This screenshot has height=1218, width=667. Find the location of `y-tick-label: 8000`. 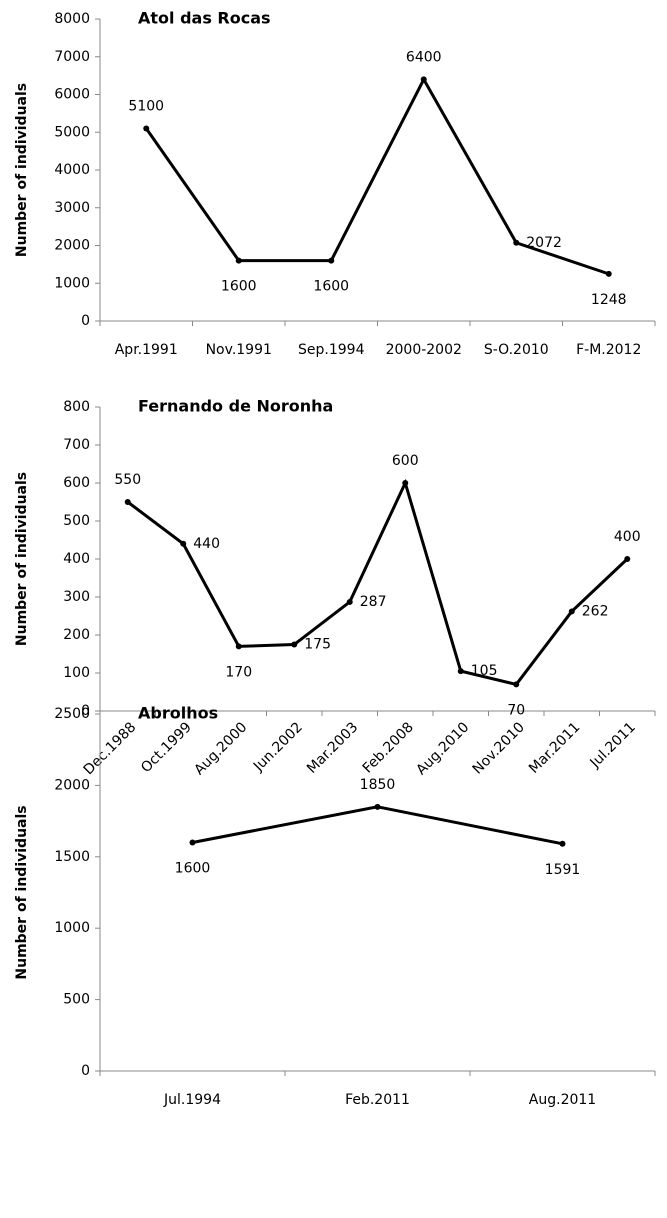

y-tick-label: 8000 is located at coordinates (72, 19).